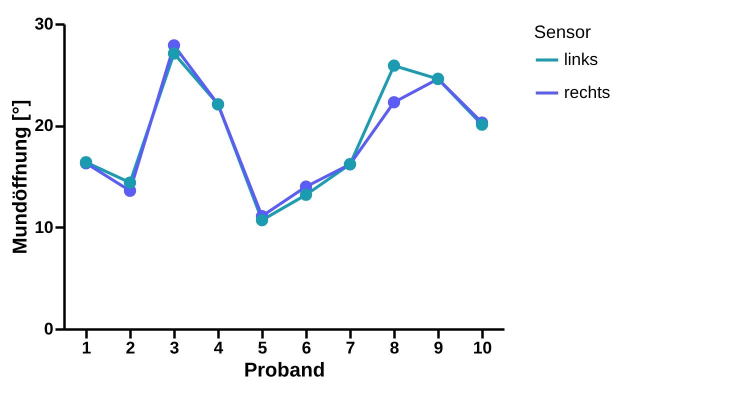 This screenshot has height=405, width=743. I want to click on legend-label: links, so click(581, 59).